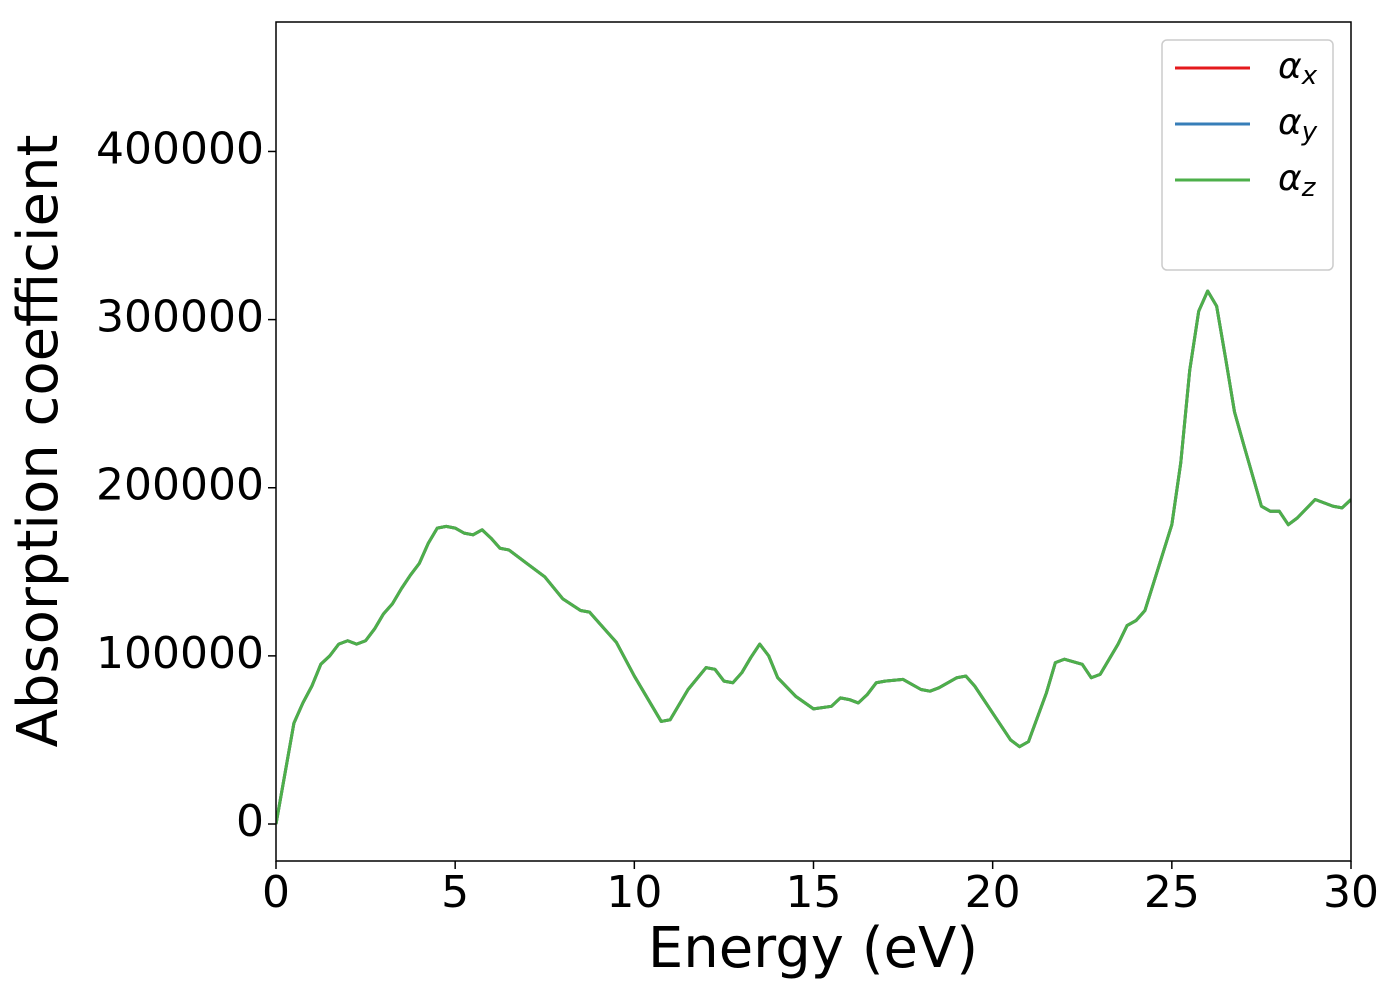  I want to click on x-tick-label: 5, so click(455, 892).